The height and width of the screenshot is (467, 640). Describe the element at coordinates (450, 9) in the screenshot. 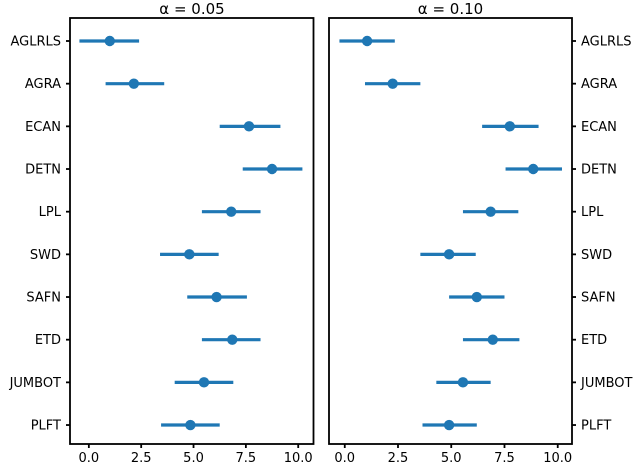

I see `subplot-title-alpha-010: α = 0.10` at that location.